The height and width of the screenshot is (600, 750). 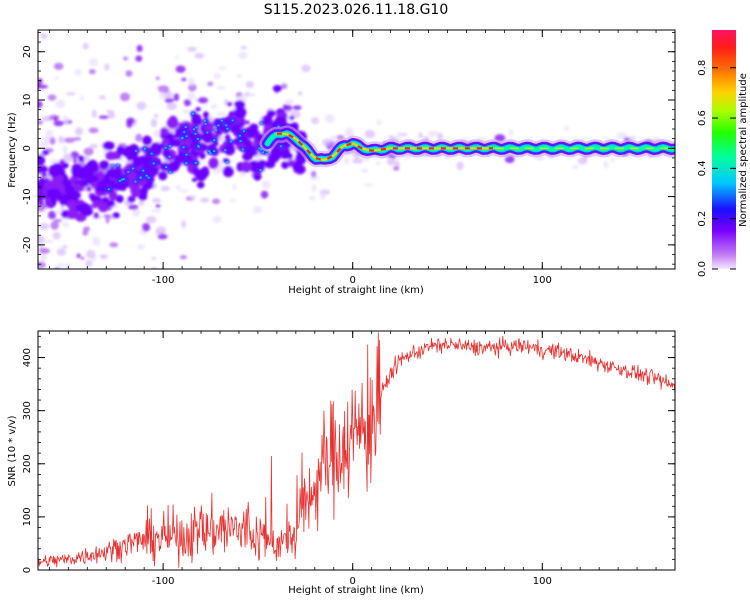 I want to click on snr-y-tick-label: 100, so click(x=27, y=516).